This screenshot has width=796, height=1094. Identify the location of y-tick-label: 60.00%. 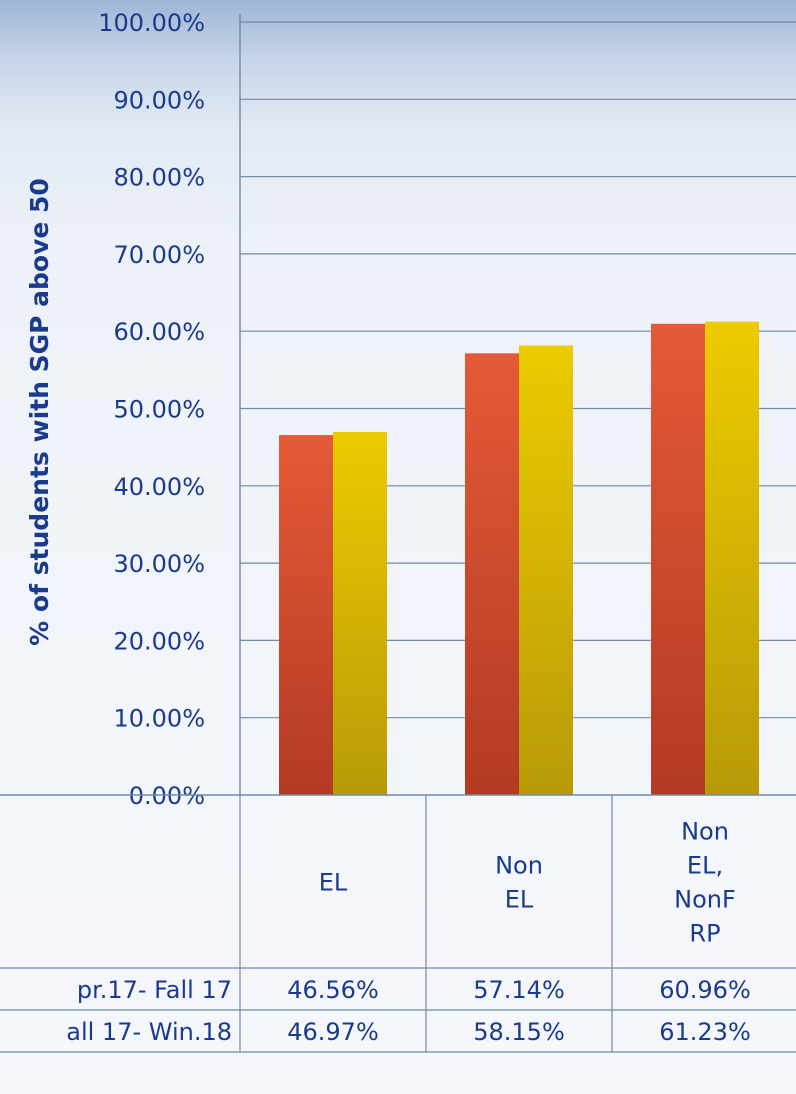
(159, 332).